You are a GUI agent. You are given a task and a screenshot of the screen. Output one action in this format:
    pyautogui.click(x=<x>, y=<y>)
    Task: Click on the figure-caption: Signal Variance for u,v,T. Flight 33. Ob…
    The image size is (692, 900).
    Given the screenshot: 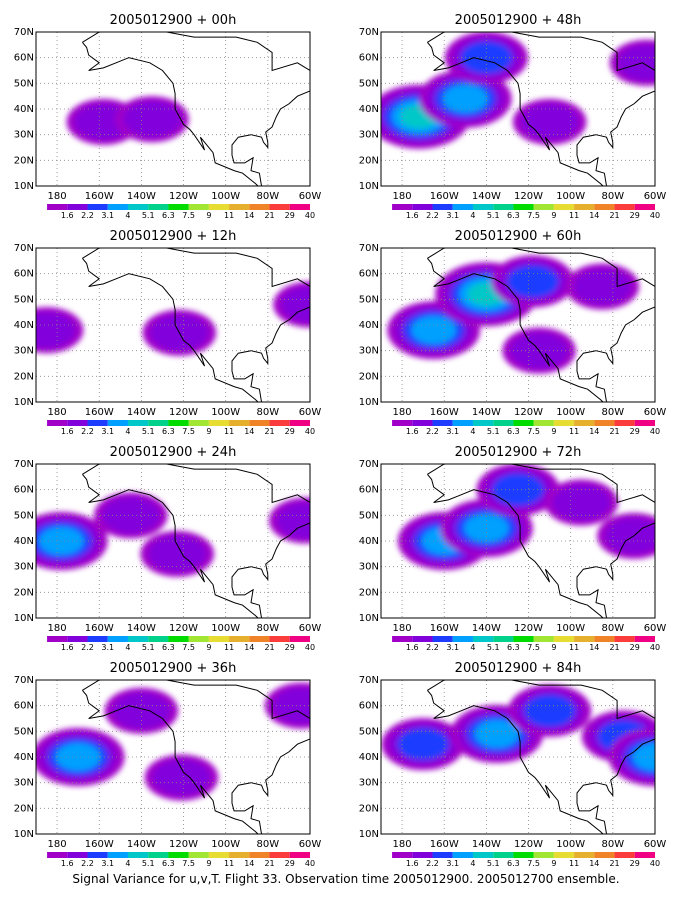 What is the action you would take?
    pyautogui.click(x=346, y=879)
    